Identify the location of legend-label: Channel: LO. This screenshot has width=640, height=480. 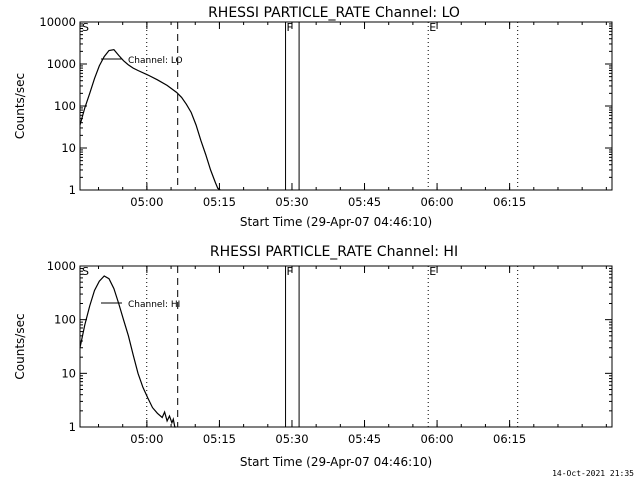
(155, 61).